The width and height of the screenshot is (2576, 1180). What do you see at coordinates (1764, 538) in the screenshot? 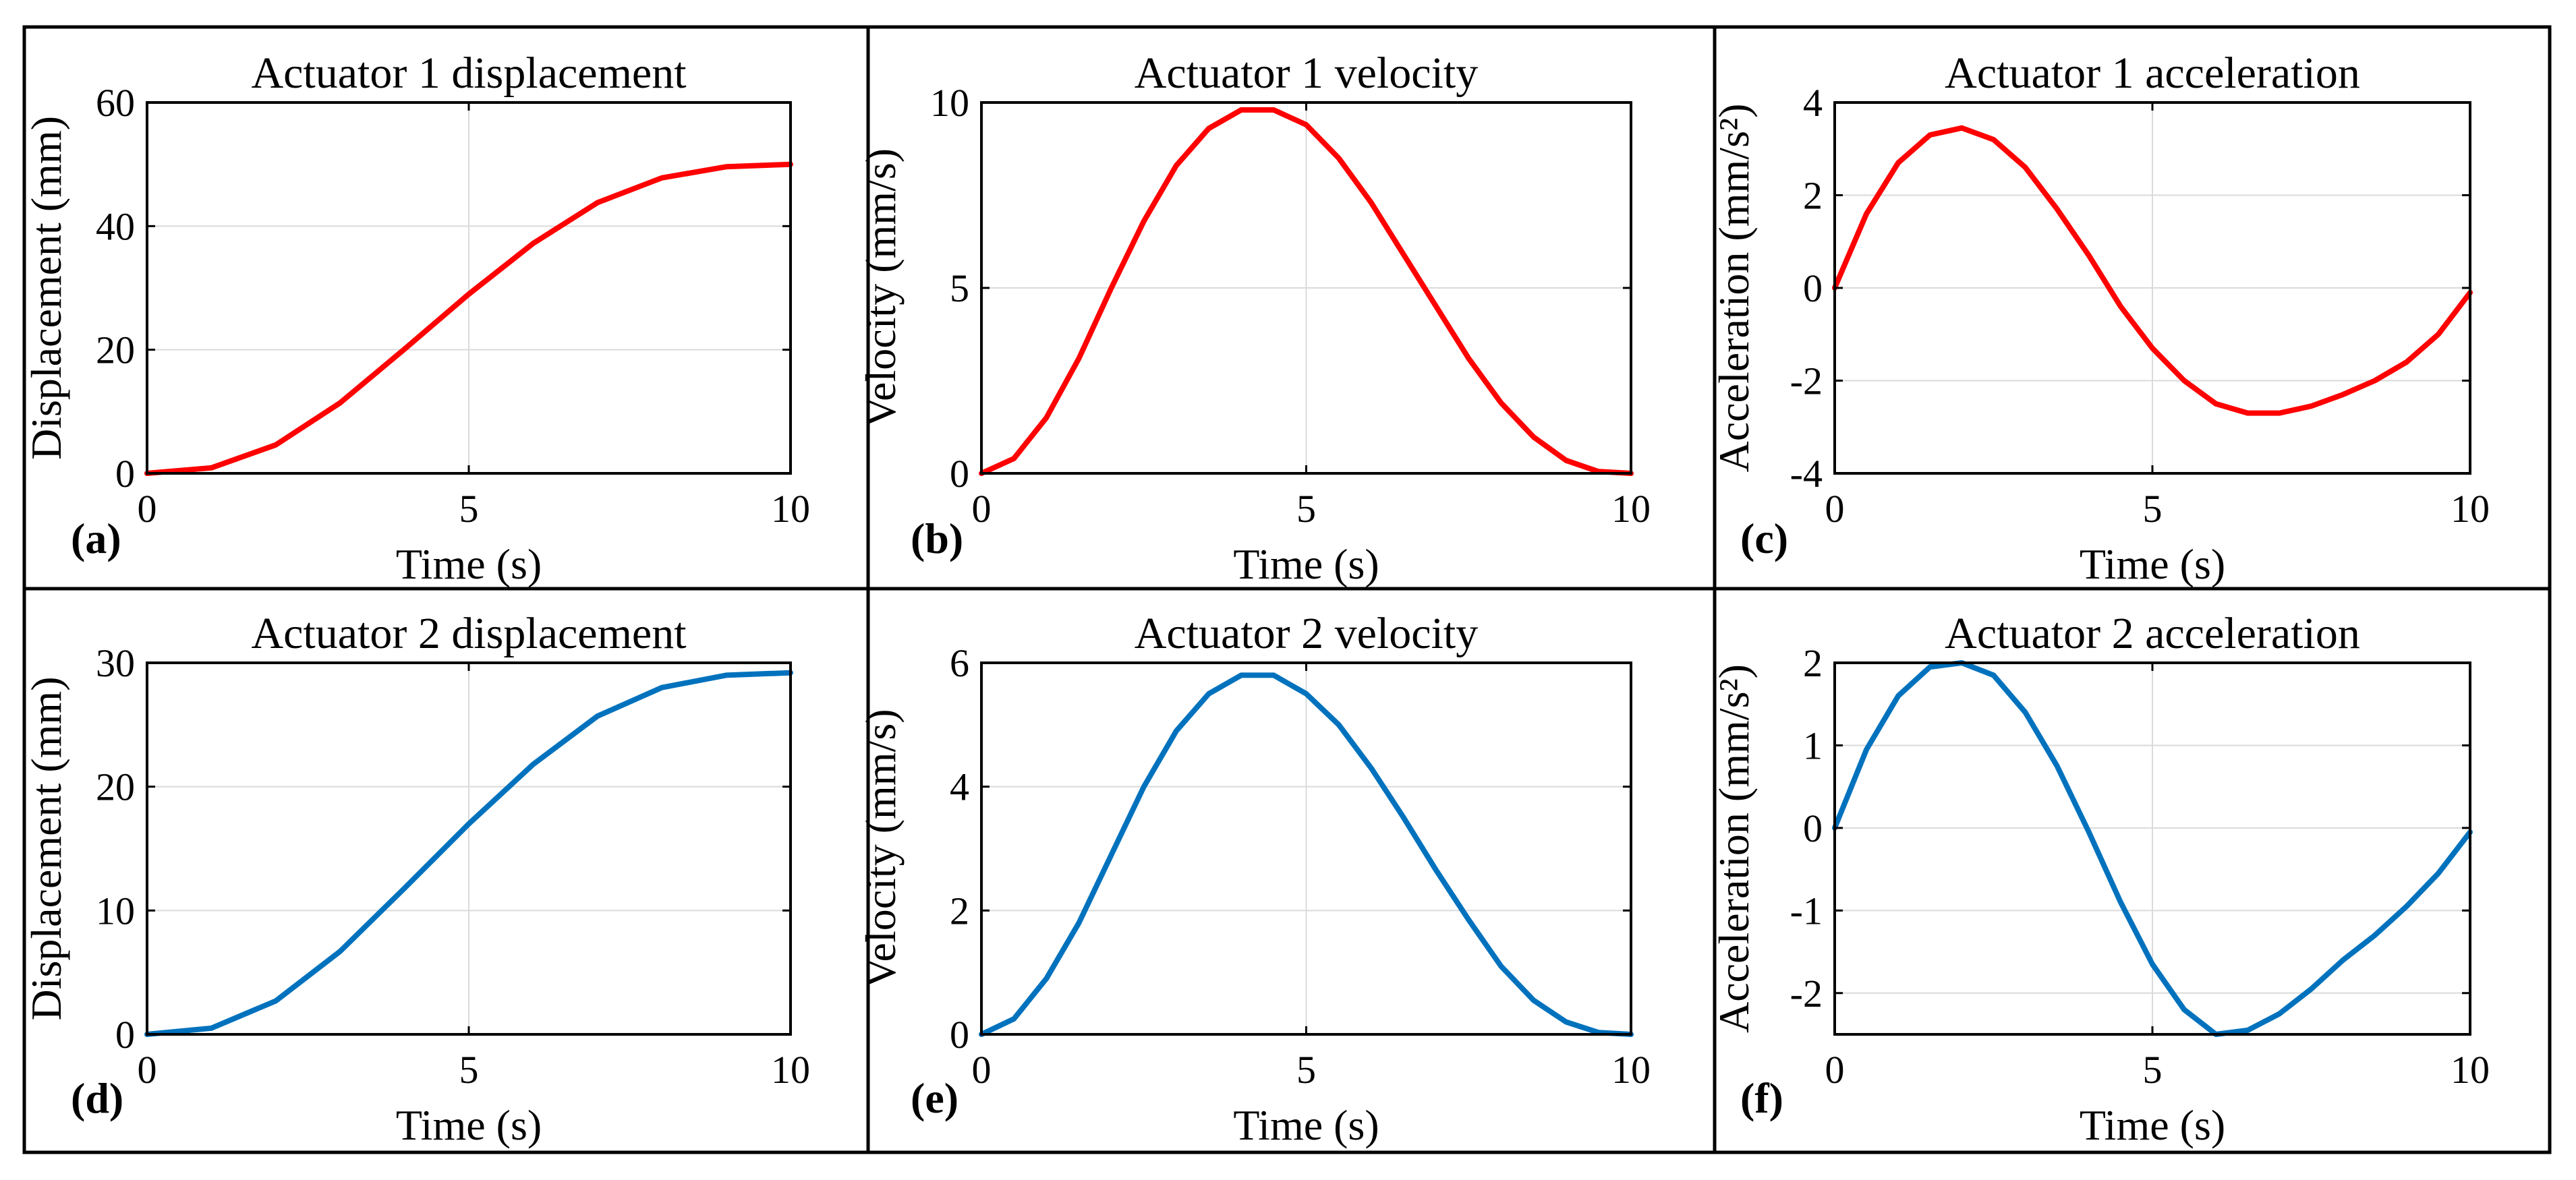
I see `panel-label: (c)` at bounding box center [1764, 538].